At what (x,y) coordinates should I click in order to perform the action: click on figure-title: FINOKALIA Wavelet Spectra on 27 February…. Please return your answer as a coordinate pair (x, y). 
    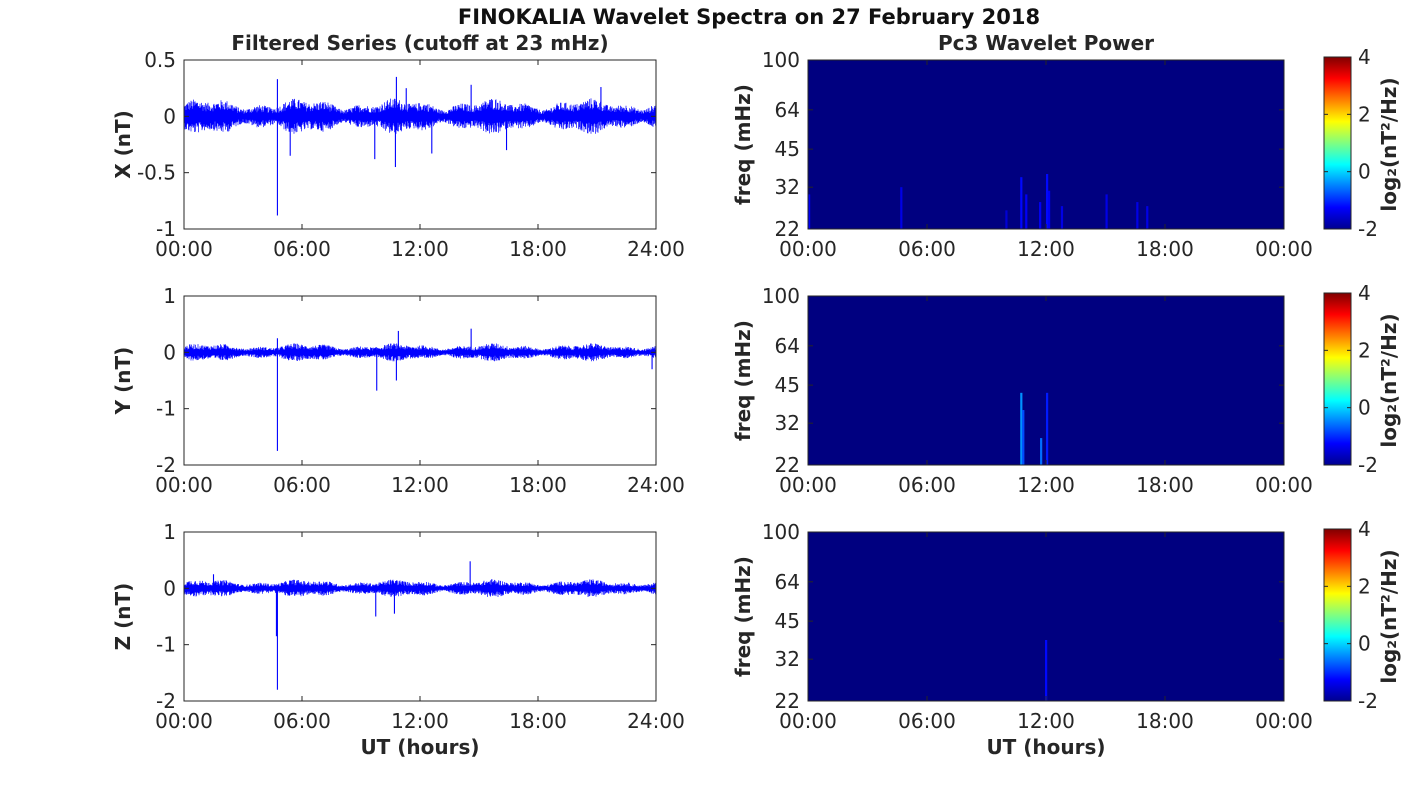
    Looking at the image, I should click on (749, 17).